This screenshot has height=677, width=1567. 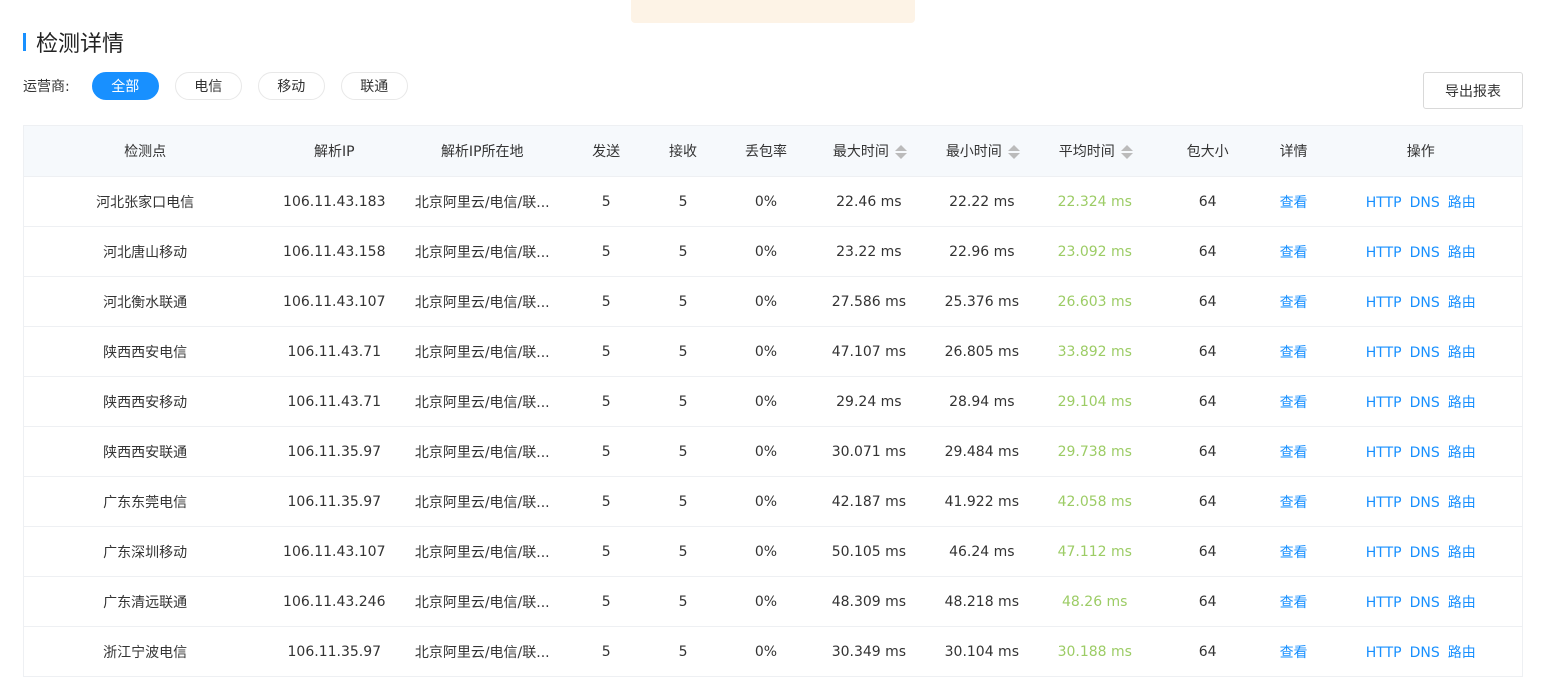 I want to click on min-time-cell: 26.805 ms, so click(x=981, y=351).